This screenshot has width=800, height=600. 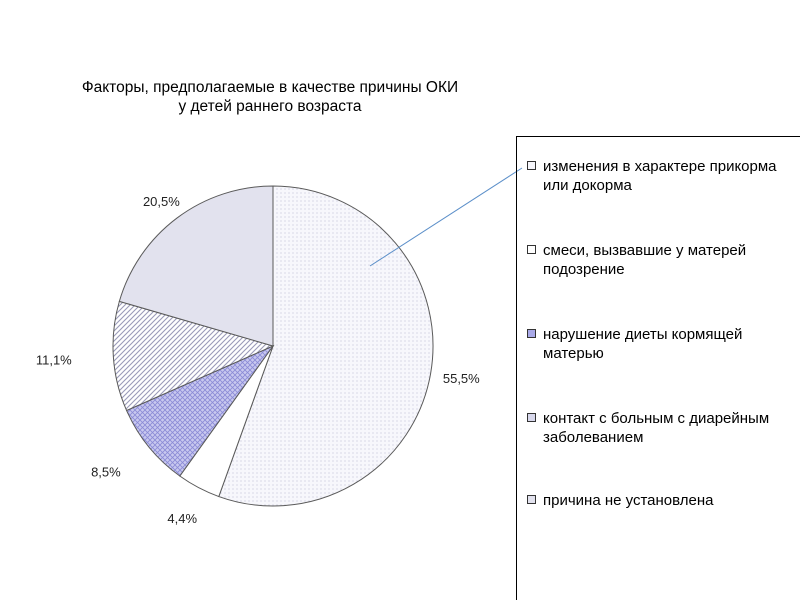 What do you see at coordinates (54, 360) in the screenshot?
I see `data-label-kontakt: 11,1%` at bounding box center [54, 360].